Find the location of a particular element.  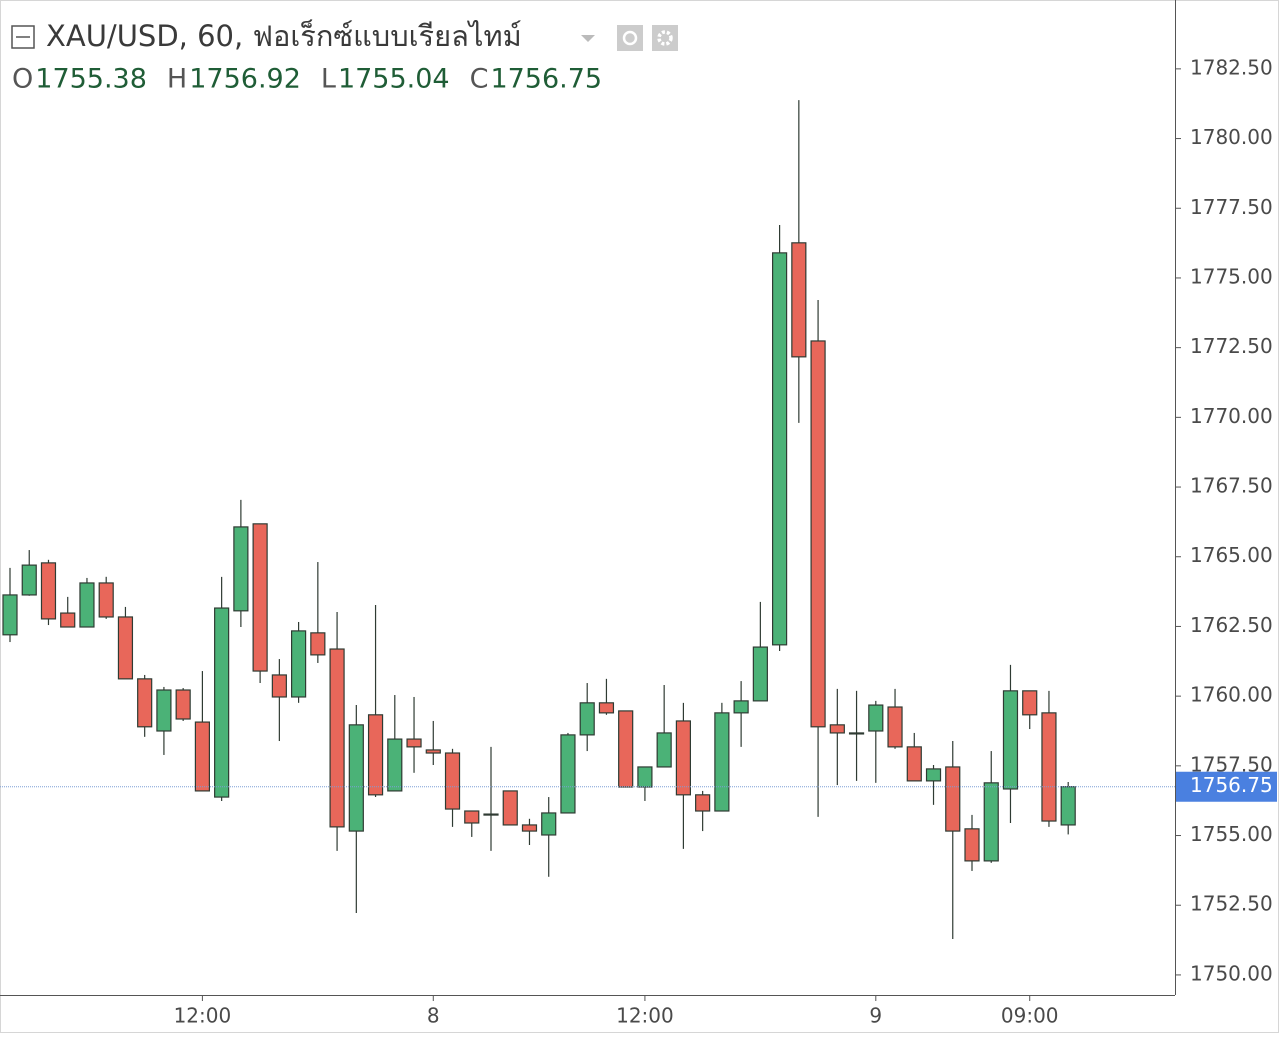

dropdown-arrow is located at coordinates (588, 38).